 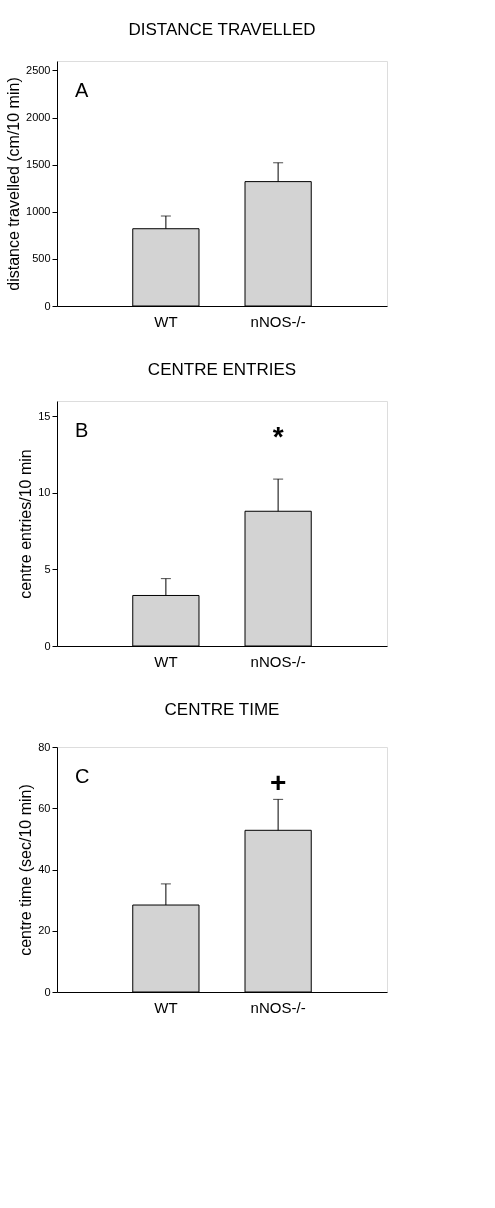 I want to click on y-tick-label: 500, so click(x=41, y=258).